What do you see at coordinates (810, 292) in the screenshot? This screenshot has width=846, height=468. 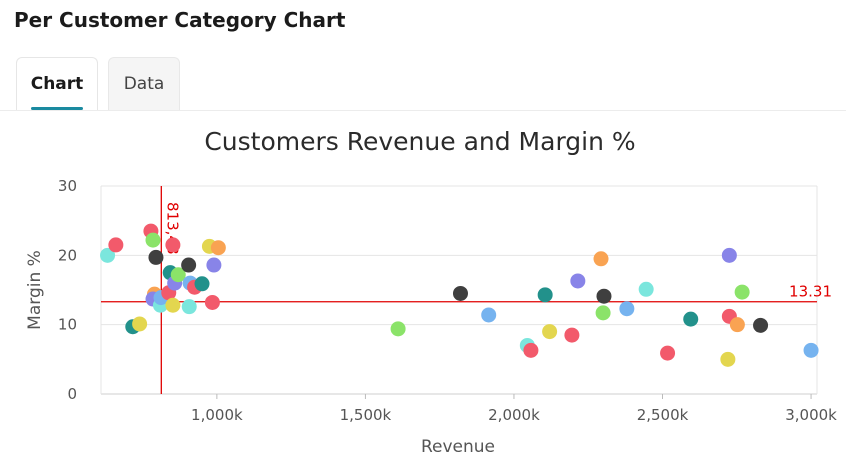 I see `horizontal-reference-label: 13.31` at bounding box center [810, 292].